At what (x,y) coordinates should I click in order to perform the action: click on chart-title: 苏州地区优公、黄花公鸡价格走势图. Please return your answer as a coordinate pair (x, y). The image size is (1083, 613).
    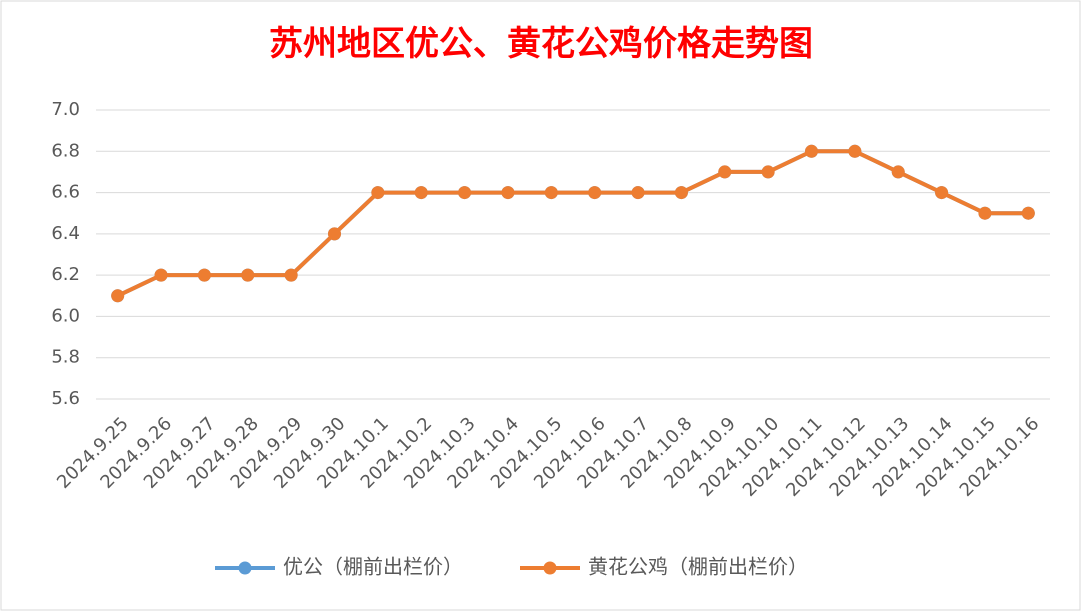
    Looking at the image, I should click on (541, 44).